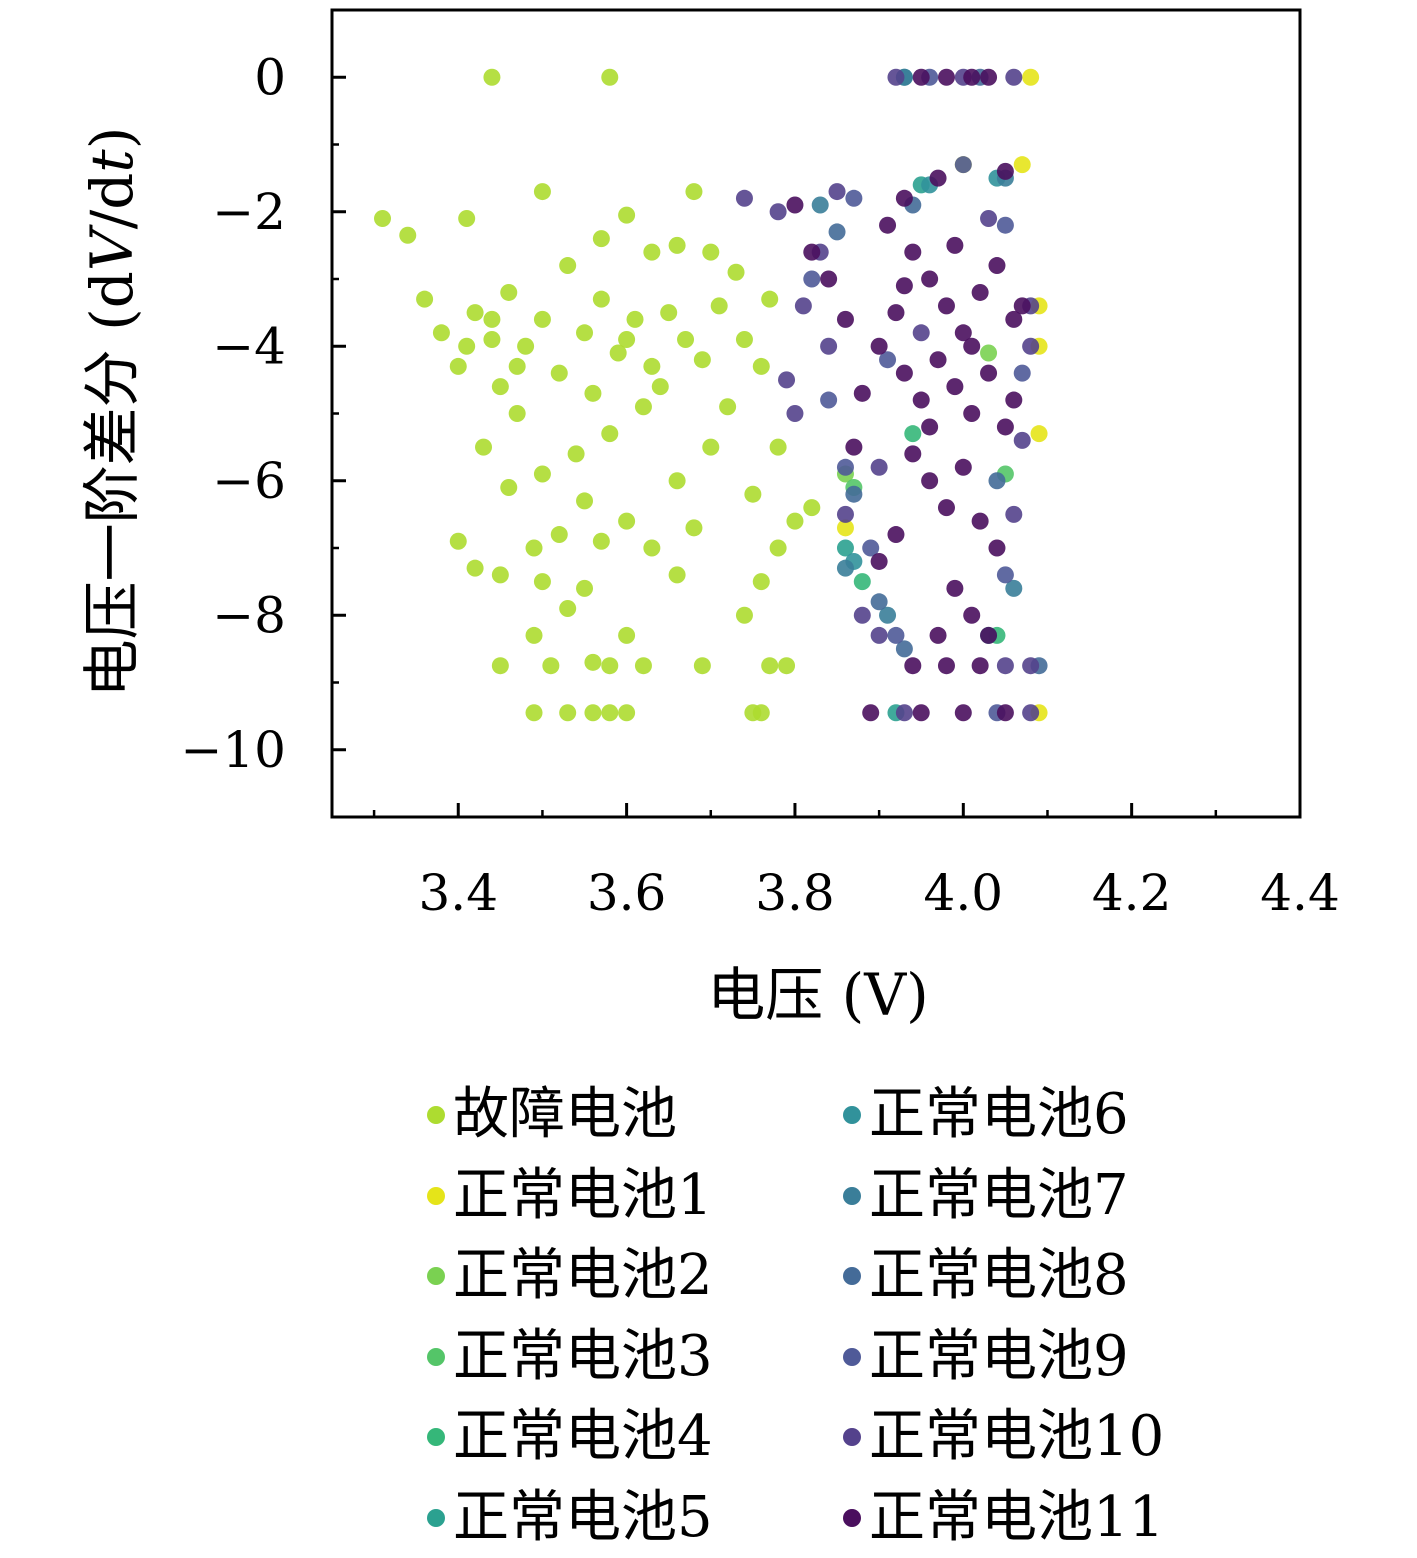 The width and height of the screenshot is (1417, 1558). Describe the element at coordinates (233, 750) in the screenshot. I see `y-tick-label: −10` at that location.